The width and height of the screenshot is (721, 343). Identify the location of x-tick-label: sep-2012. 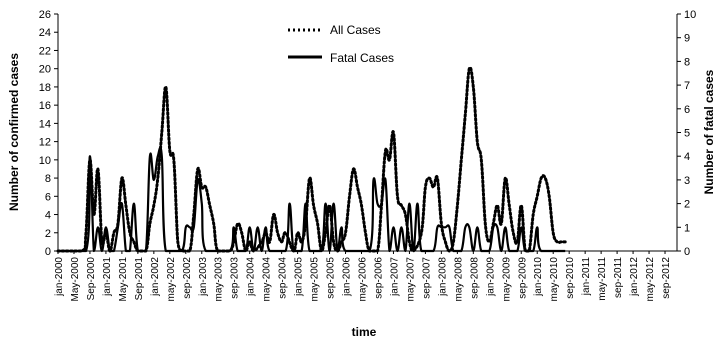
(666, 278).